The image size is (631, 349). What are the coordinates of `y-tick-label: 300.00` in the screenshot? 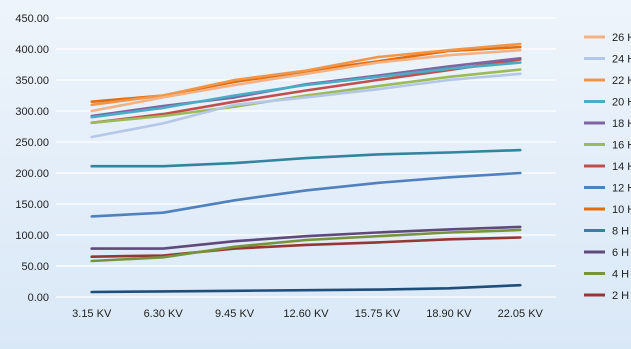 It's located at (32, 112).